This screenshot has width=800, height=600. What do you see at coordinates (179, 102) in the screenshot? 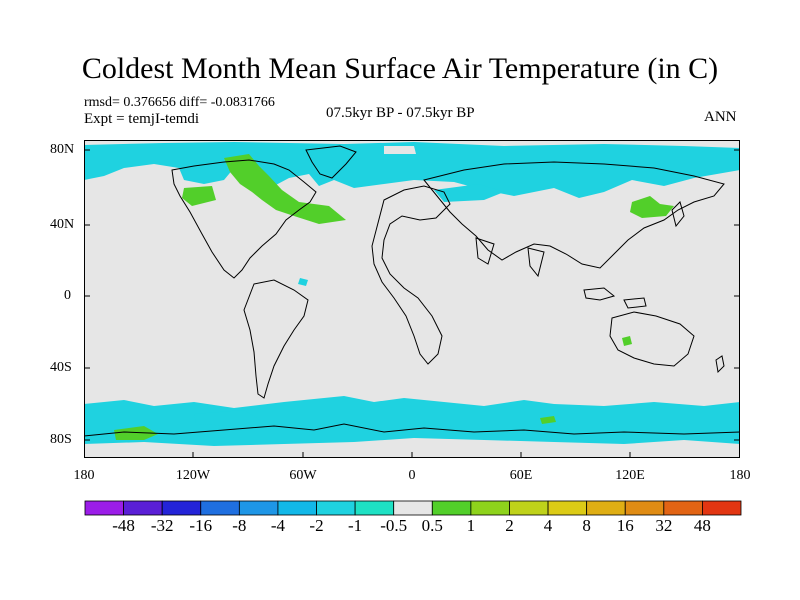
I see `stats-line: rmsd= 0.376656 diff= -0.0831766` at bounding box center [179, 102].